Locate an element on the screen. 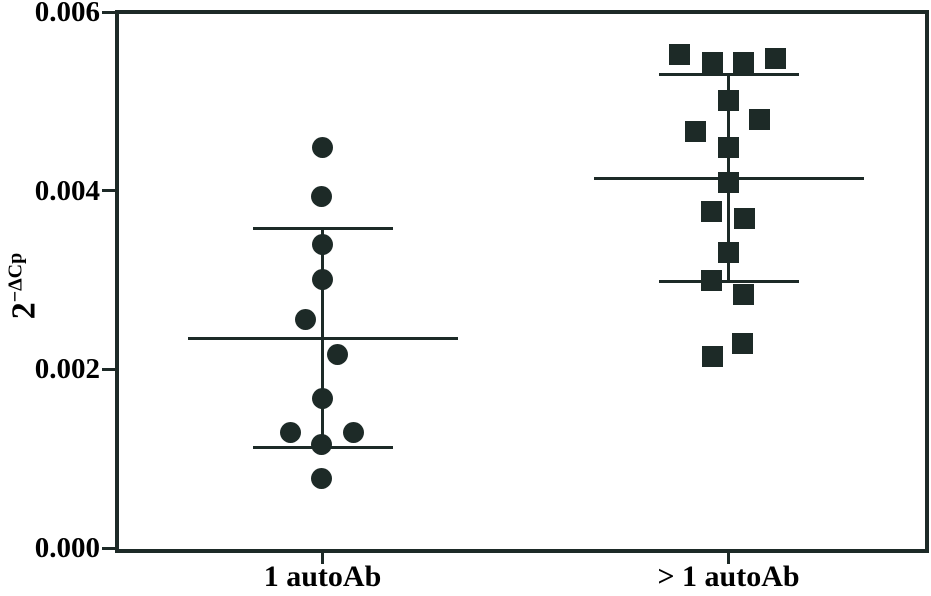 This screenshot has height=596, width=931. sd-lower-cap is located at coordinates (728, 282).